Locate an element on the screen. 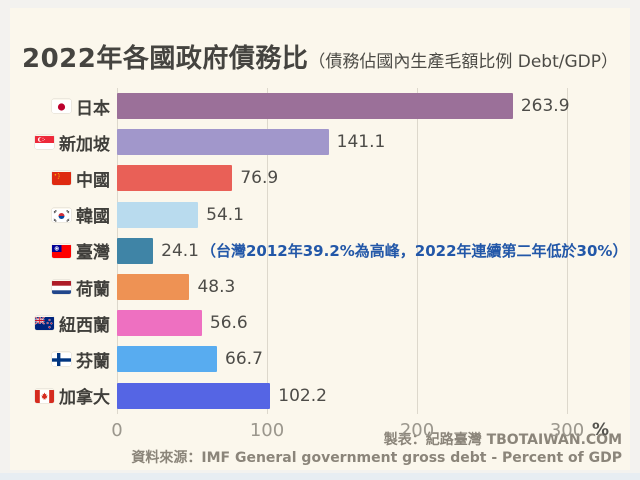 The width and height of the screenshot is (640, 480). value-label: 66.7 is located at coordinates (244, 359).